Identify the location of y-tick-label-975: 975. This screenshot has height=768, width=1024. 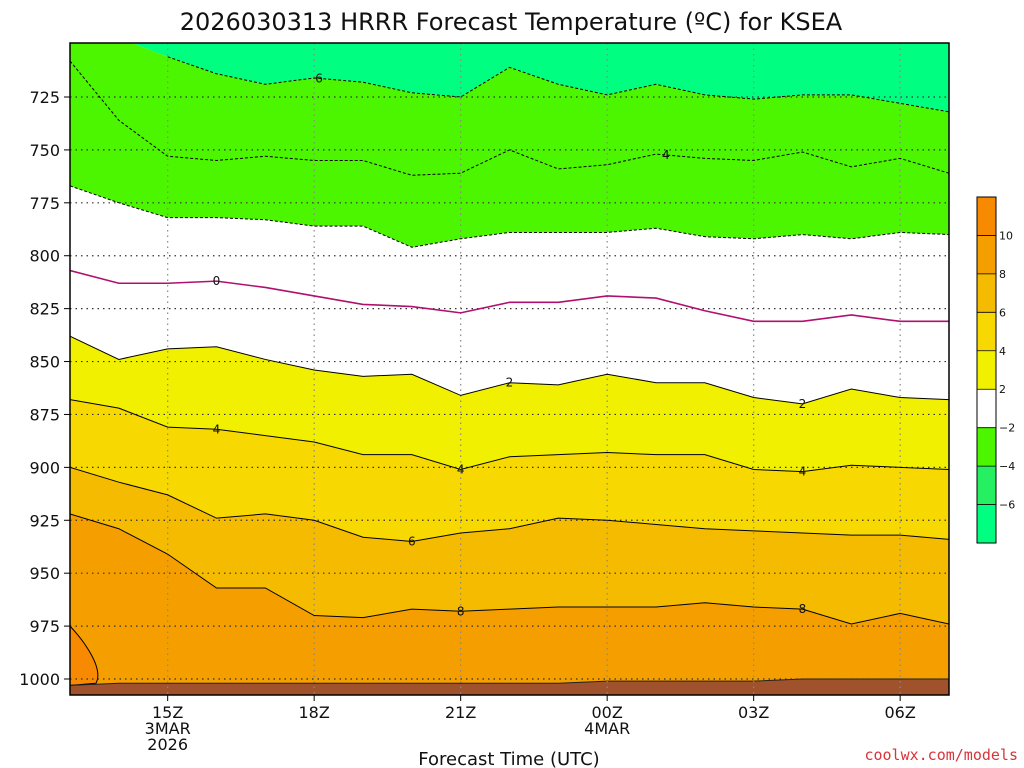
(44, 626).